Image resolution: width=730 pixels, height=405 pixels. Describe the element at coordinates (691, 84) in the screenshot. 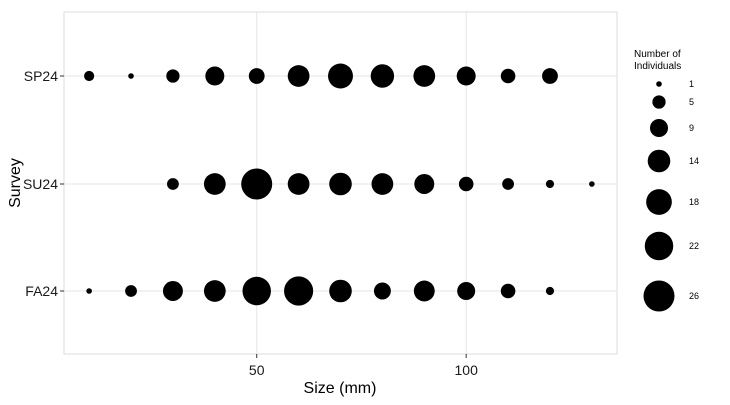

I see `legend-key-label: 1` at that location.